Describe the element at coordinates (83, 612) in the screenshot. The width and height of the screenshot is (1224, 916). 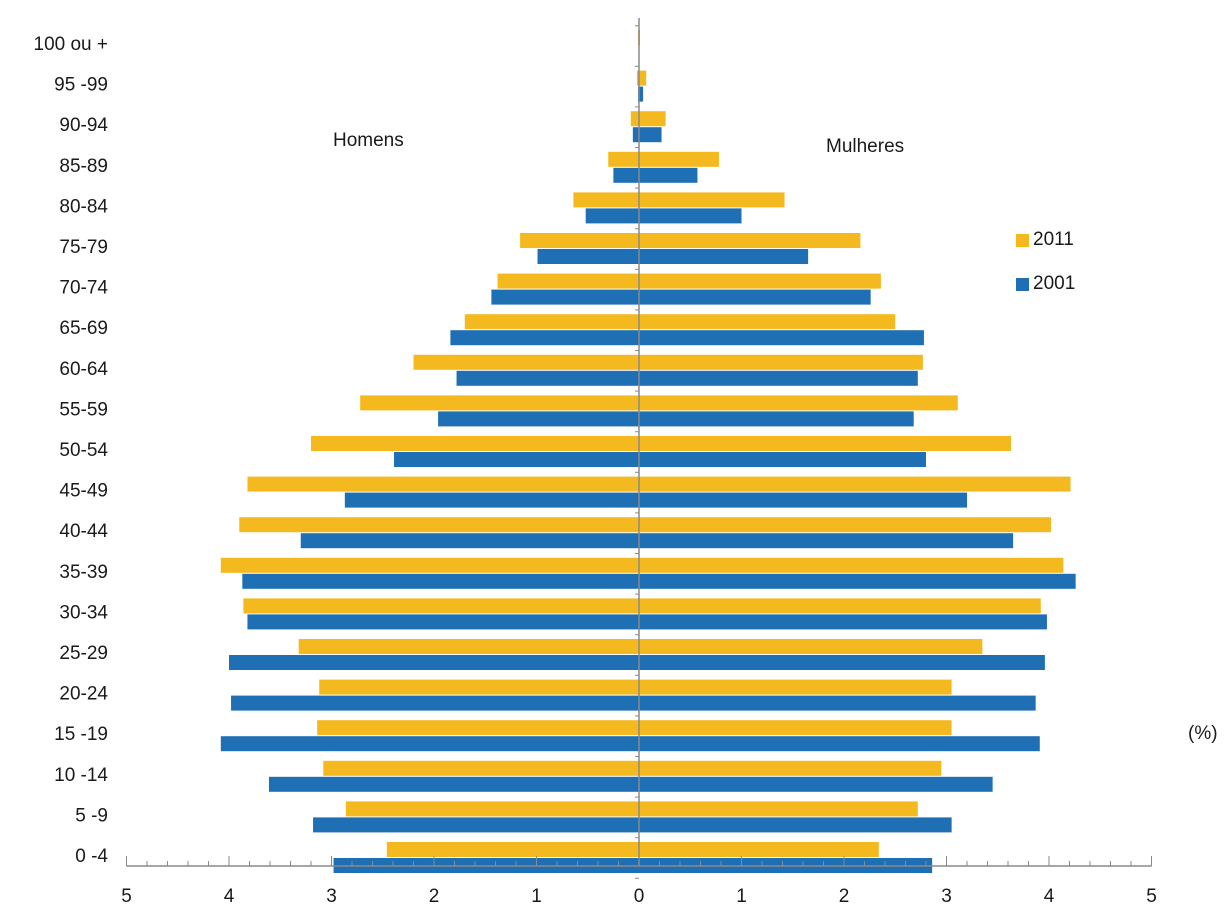
I see `y-tick-label: 30-34` at that location.